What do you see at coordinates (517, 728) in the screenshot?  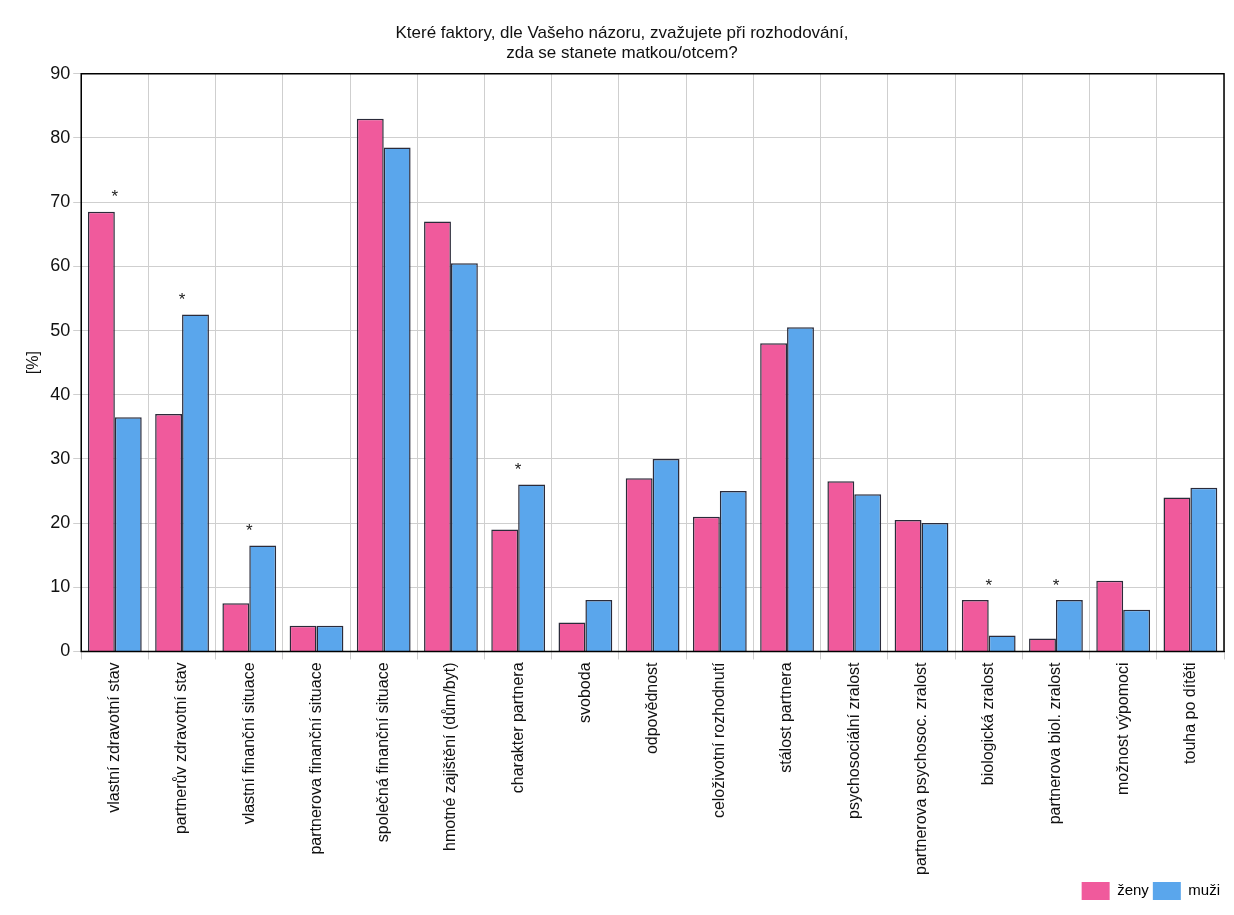 I see `x-tick-label: charakter partnera` at bounding box center [517, 728].